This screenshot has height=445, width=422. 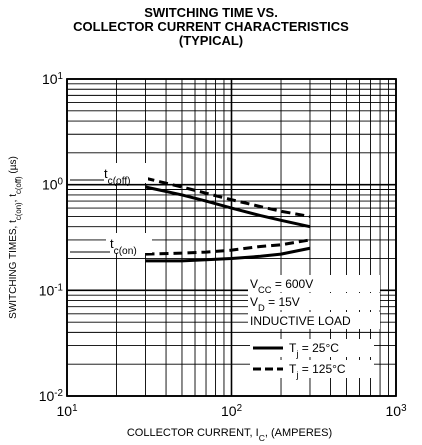 What do you see at coordinates (117, 176) in the screenshot?
I see `curve-label-tc-off: tc(off)` at bounding box center [117, 176].